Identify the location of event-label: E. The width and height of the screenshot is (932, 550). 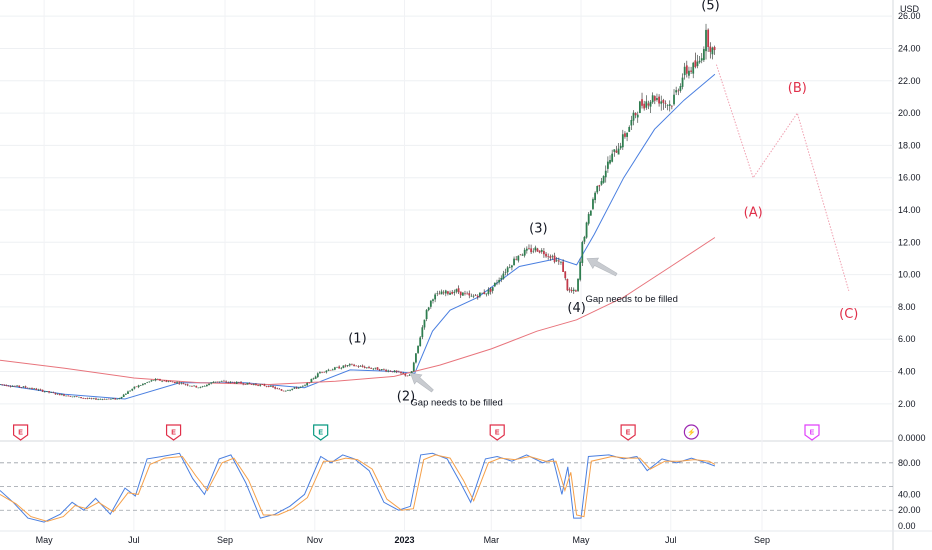
(812, 433).